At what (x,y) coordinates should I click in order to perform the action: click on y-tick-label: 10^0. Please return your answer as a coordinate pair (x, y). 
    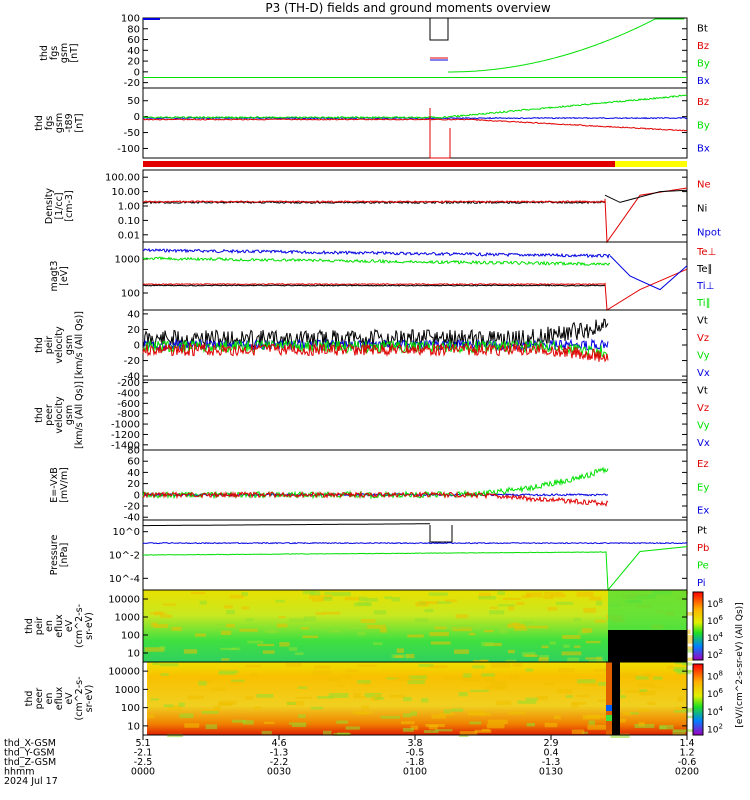
    Looking at the image, I should click on (126, 532).